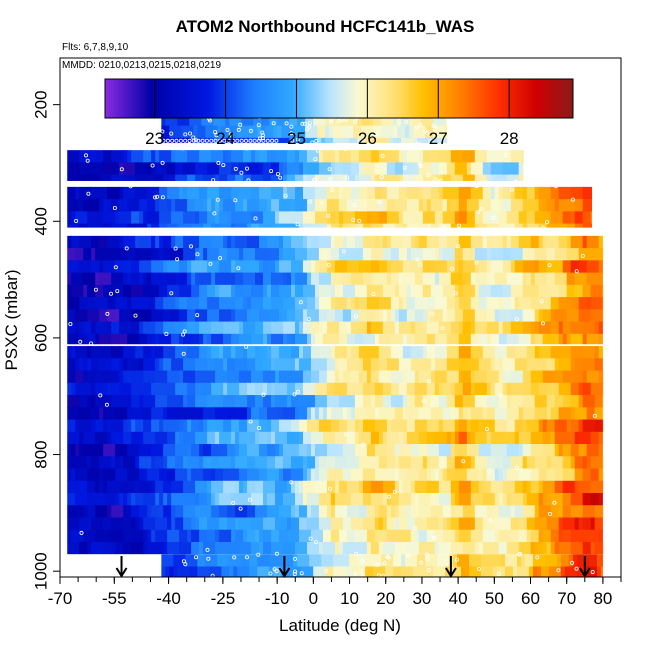 This screenshot has width=650, height=650. I want to click on flight-arrowhead, so click(284, 572).